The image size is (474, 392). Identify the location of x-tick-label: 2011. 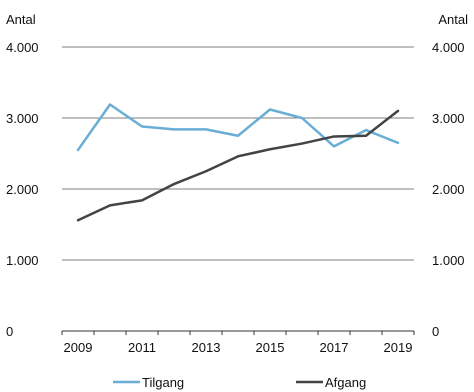
(142, 347).